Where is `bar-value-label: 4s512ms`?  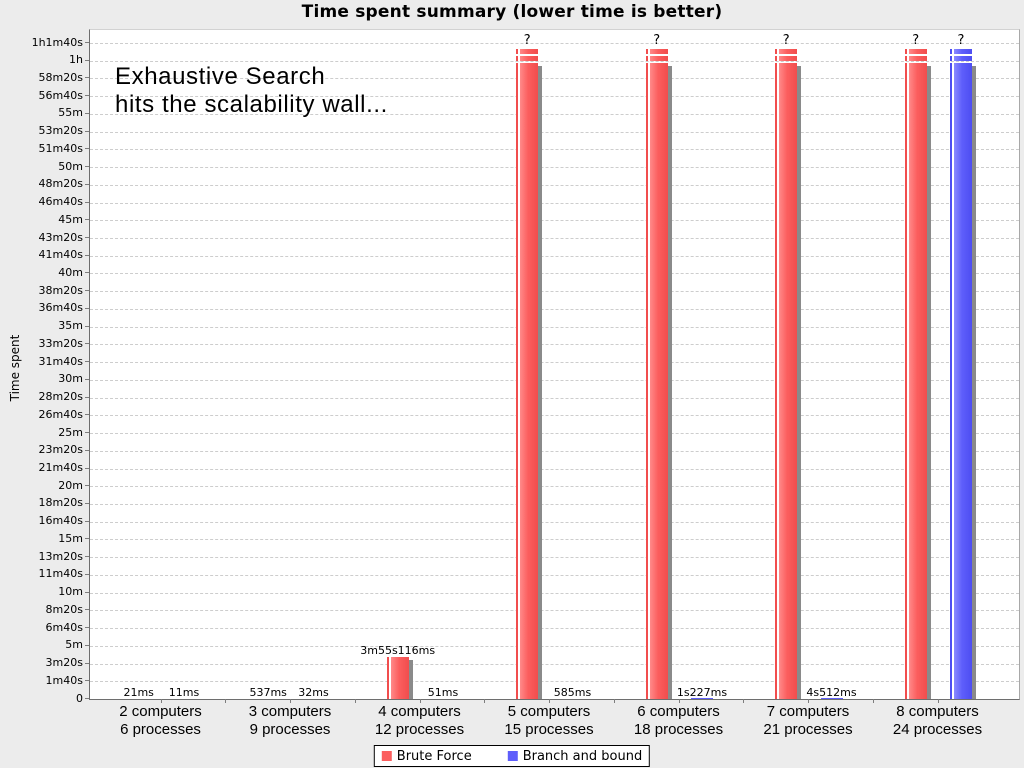 bar-value-label: 4s512ms is located at coordinates (831, 692).